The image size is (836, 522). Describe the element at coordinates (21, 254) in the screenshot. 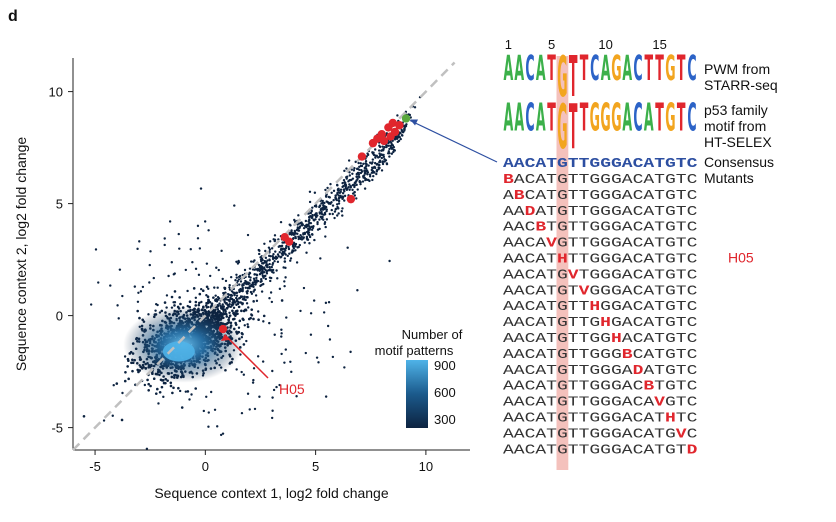

I see `y-axis-label: Sequence context 2, log2 fold change` at that location.